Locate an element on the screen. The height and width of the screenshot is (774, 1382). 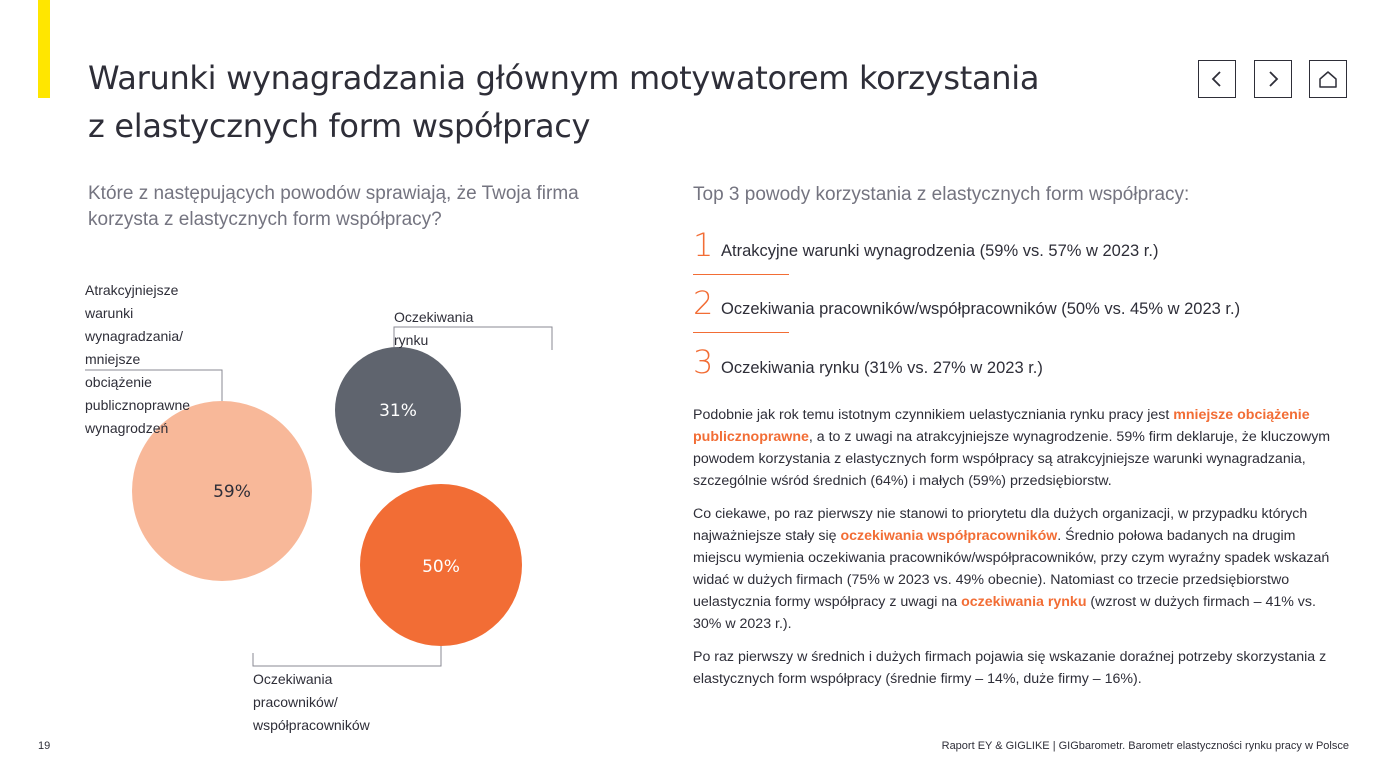
top3-item-number: 1 is located at coordinates (703, 245).